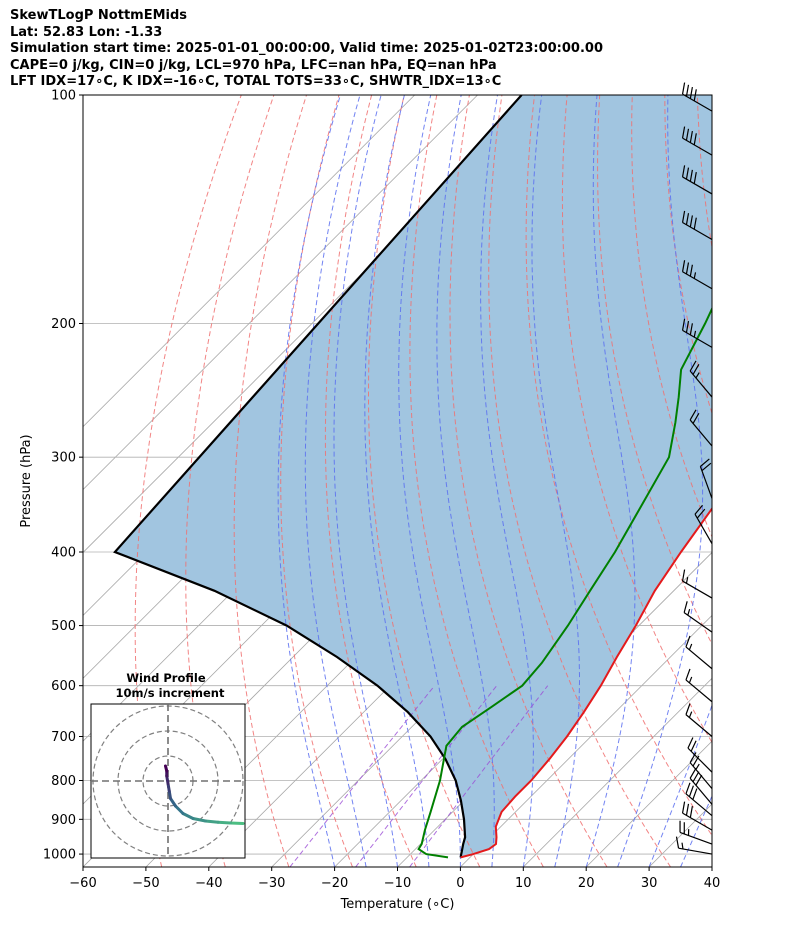 Image resolution: width=794 pixels, height=937 pixels. Describe the element at coordinates (271, 883) in the screenshot. I see `x-tick-label: −30` at that location.